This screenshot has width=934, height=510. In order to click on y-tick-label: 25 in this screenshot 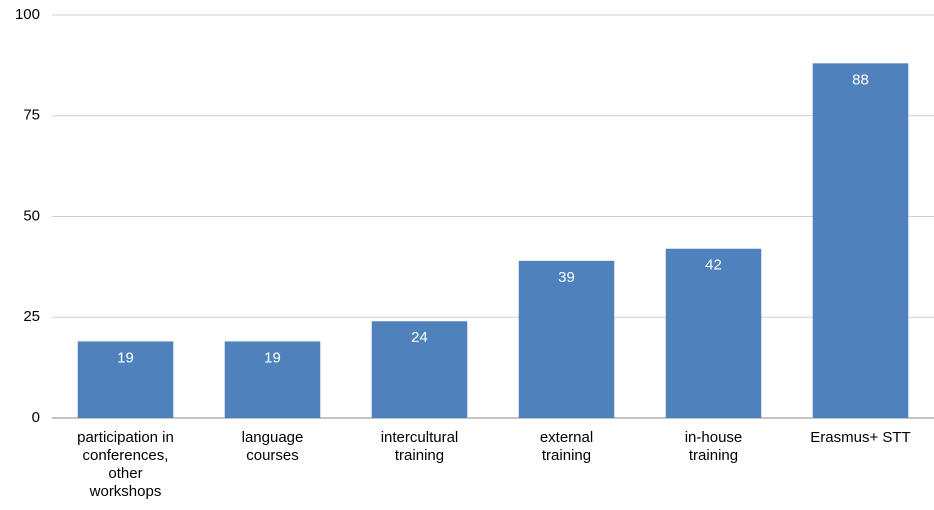, I will do `click(31, 316)`.